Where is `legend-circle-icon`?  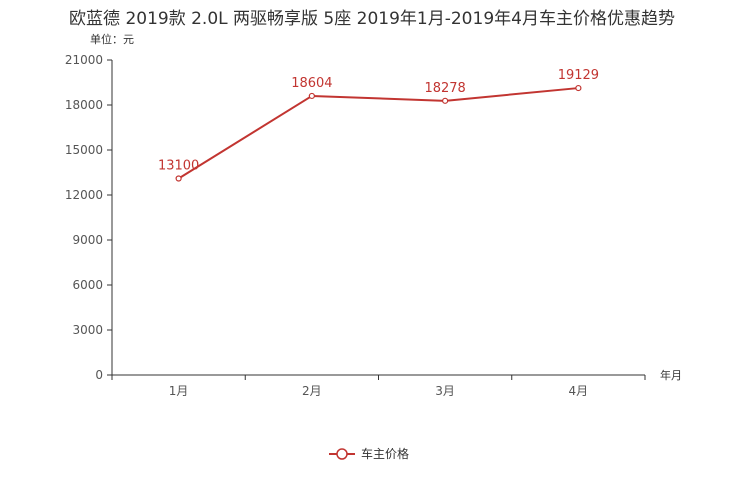 legend-circle-icon is located at coordinates (342, 454).